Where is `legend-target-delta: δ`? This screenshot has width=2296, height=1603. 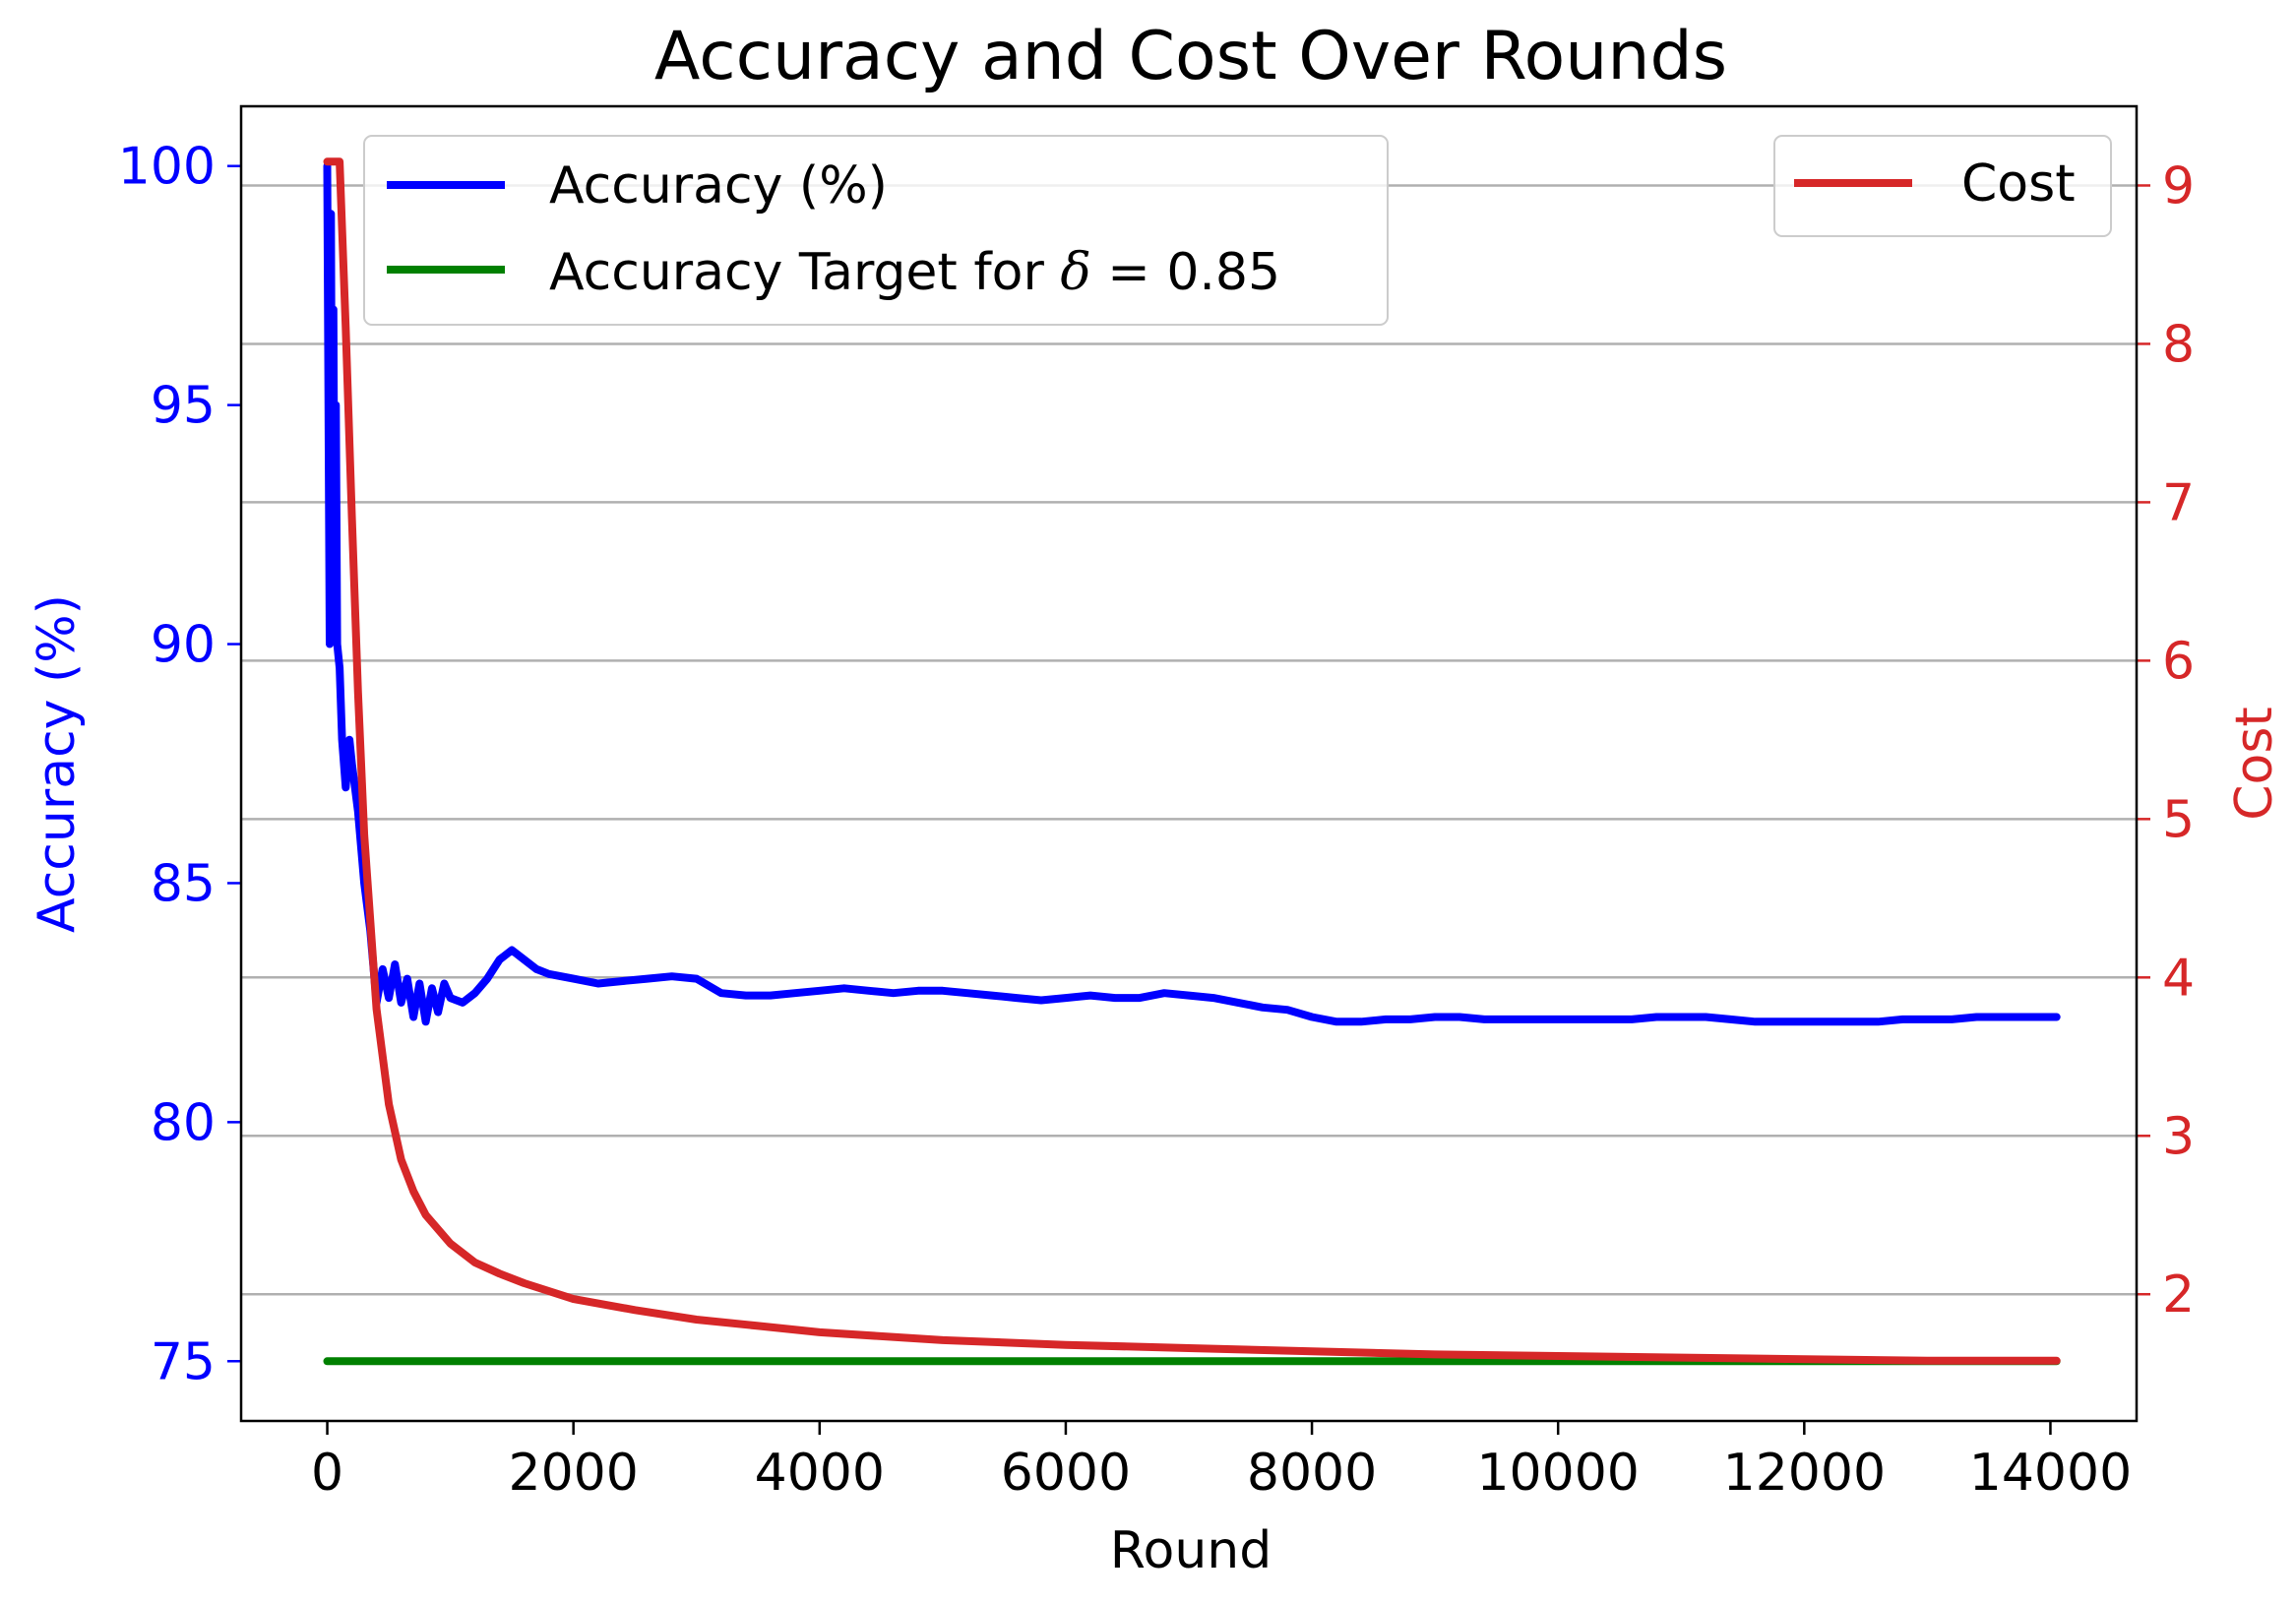
legend-target-delta: δ is located at coordinates (1075, 272).